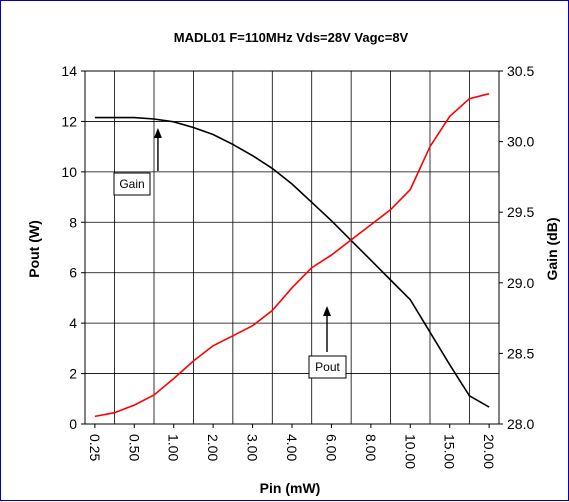 Image resolution: width=569 pixels, height=502 pixels. I want to click on left-tick-label: 14, so click(69, 71).